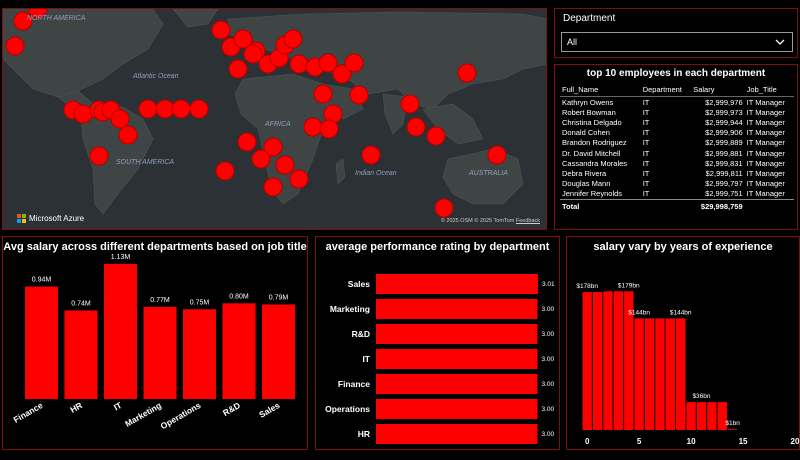 The image size is (800, 460). Describe the element at coordinates (600, 90) in the screenshot. I see `col-header: Full_Name` at that location.